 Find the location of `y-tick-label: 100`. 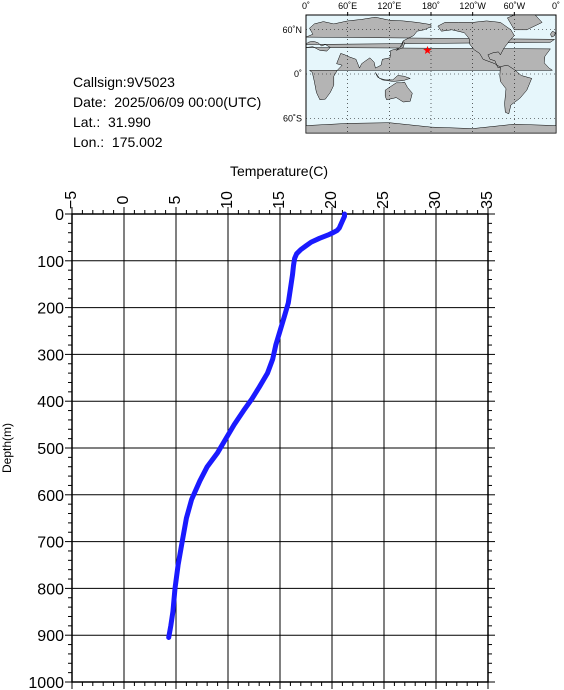

y-tick-label: 100 is located at coordinates (50, 262).